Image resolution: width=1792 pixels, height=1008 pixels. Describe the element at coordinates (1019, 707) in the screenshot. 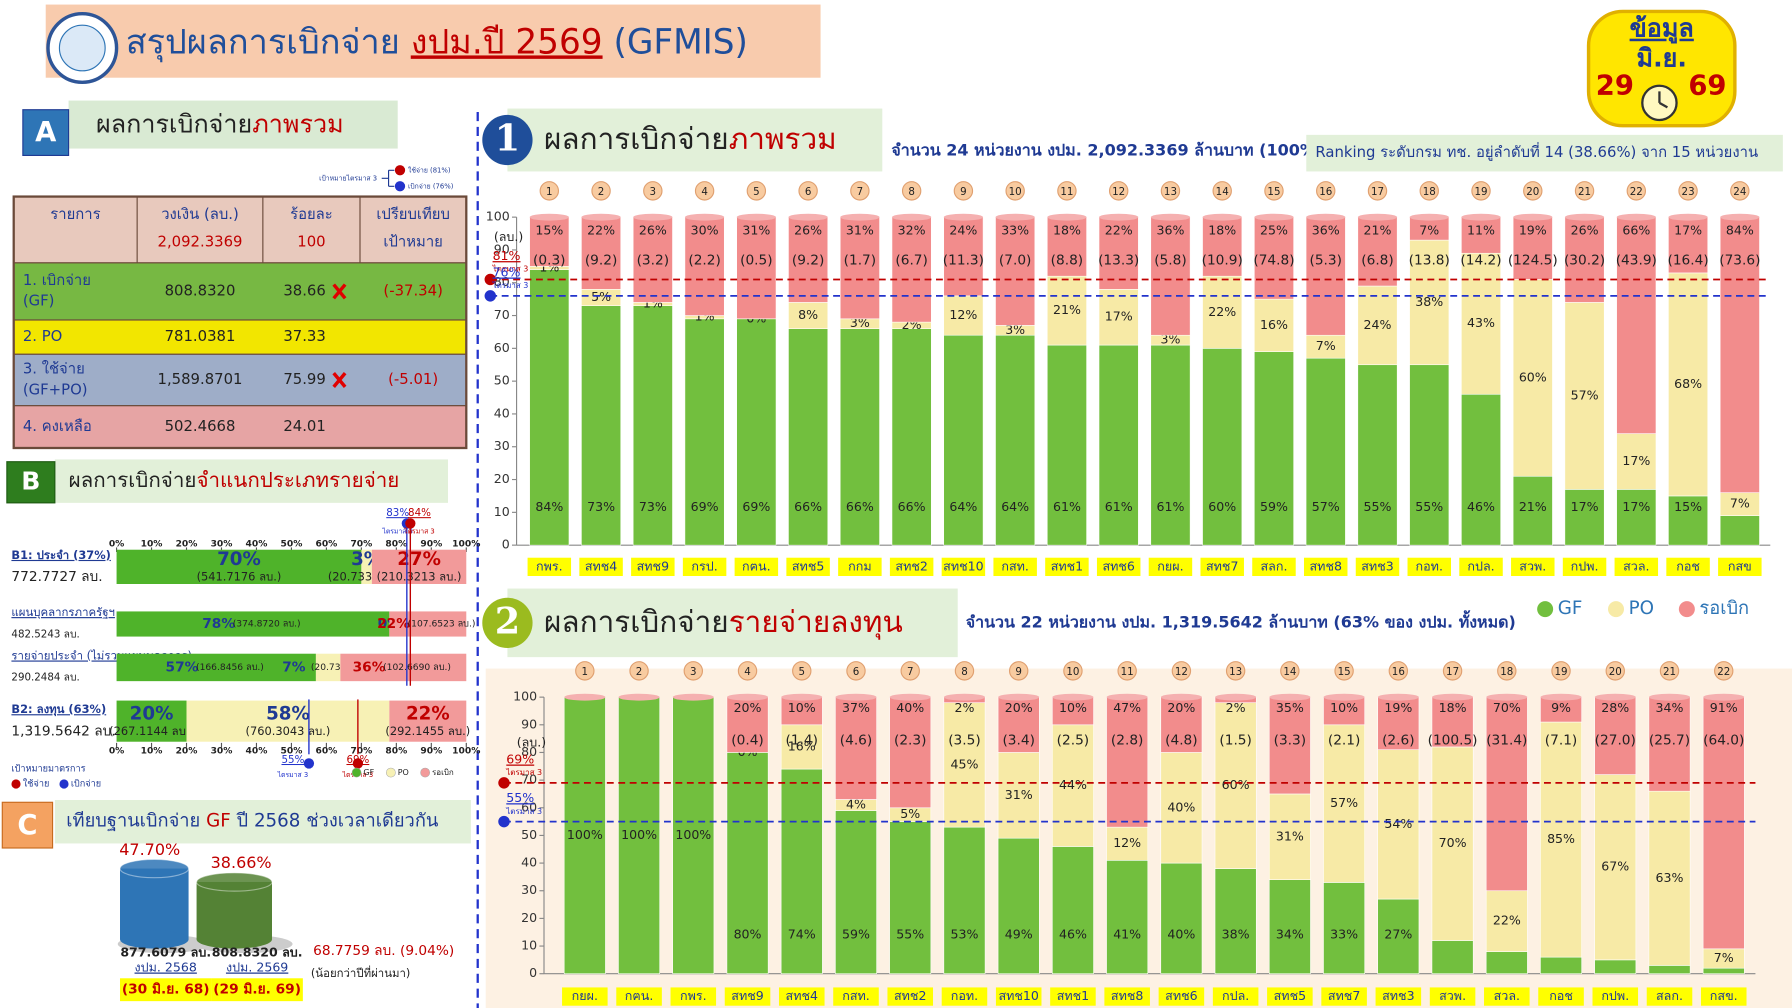

I see `data-label: 20%` at that location.